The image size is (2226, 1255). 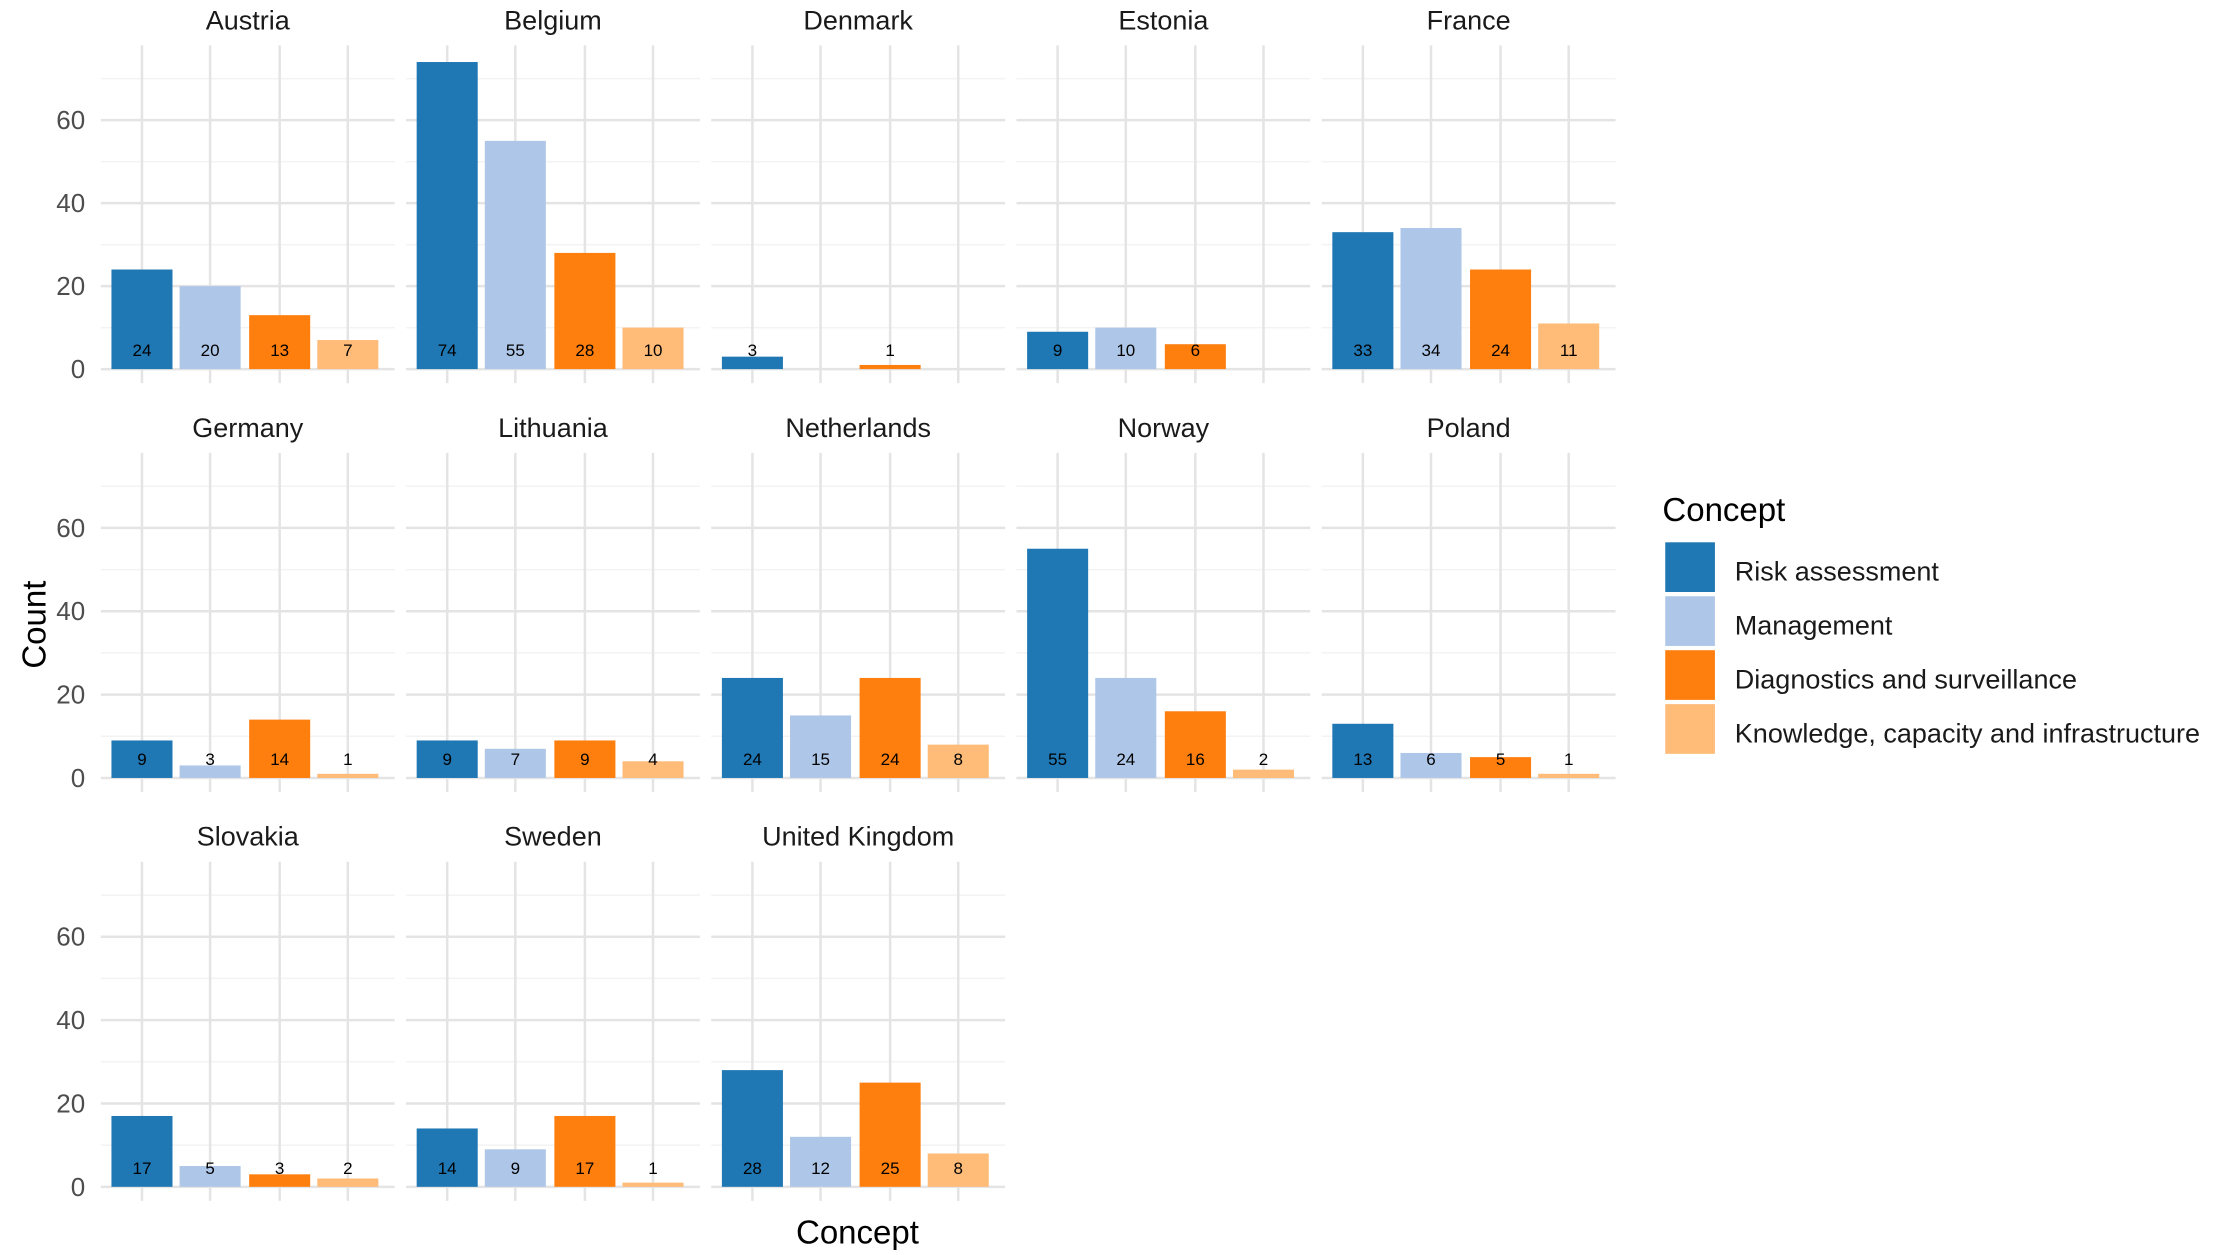 What do you see at coordinates (248, 20) in the screenshot?
I see `facet-title-austria: Austria` at bounding box center [248, 20].